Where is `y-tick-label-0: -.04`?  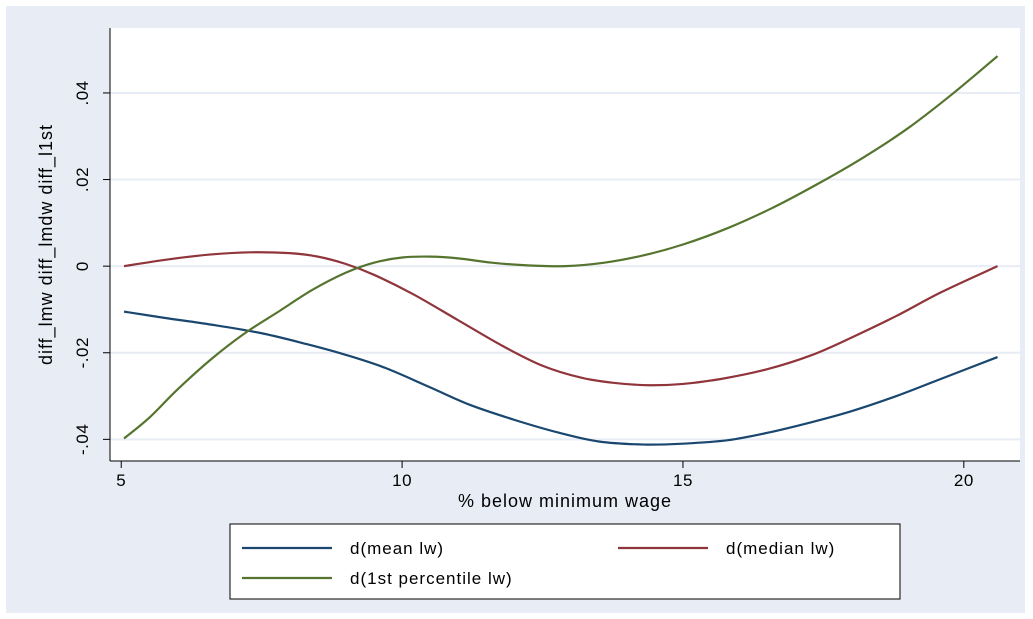
y-tick-label-0: -.04 is located at coordinates (82, 439).